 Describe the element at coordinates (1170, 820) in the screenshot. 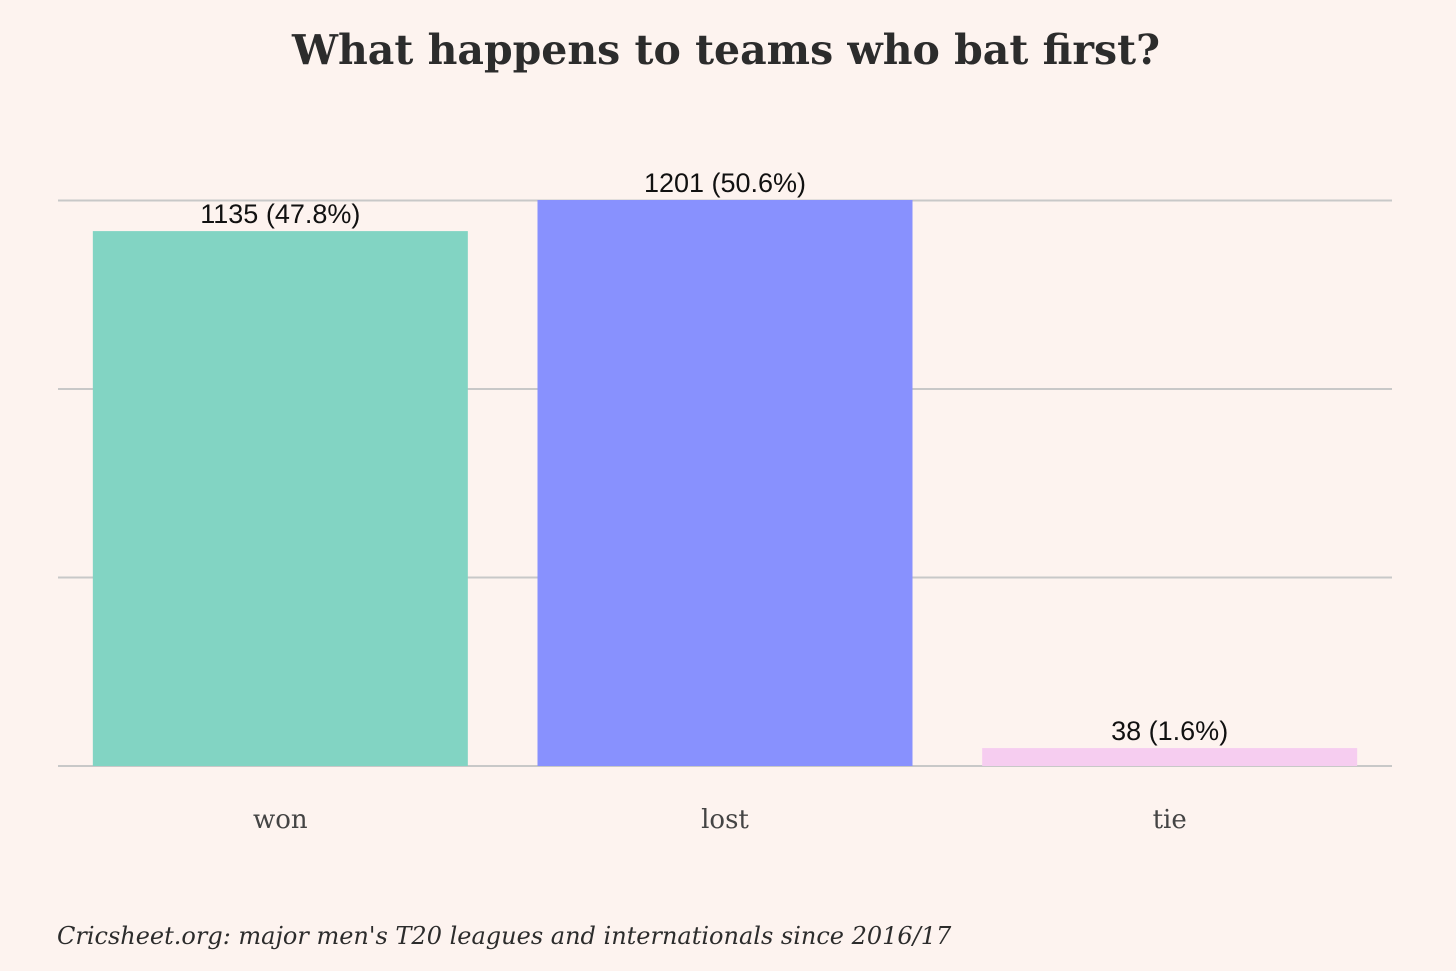

I see `x-tick-tie: tie` at that location.